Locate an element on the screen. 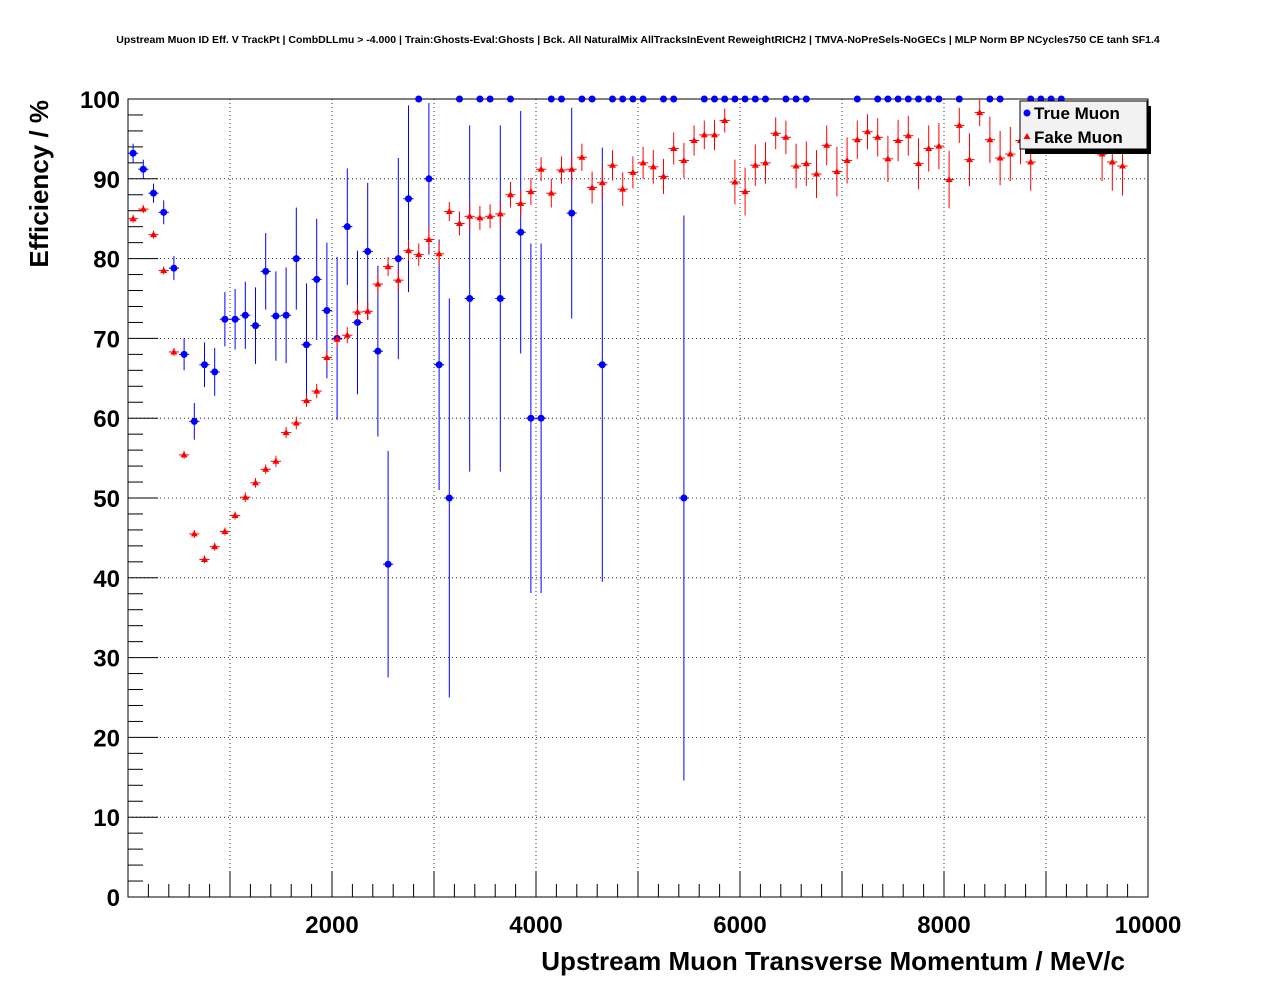 The image size is (1276, 996). y-tick-label: 30 is located at coordinates (106, 659).